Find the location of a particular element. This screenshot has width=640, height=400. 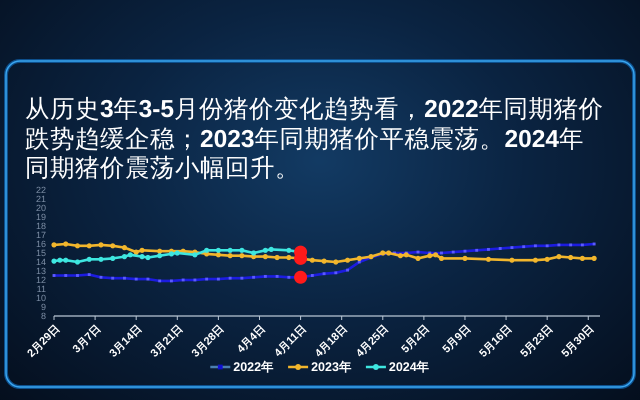

y-tick-label: 19 is located at coordinates (41, 217).